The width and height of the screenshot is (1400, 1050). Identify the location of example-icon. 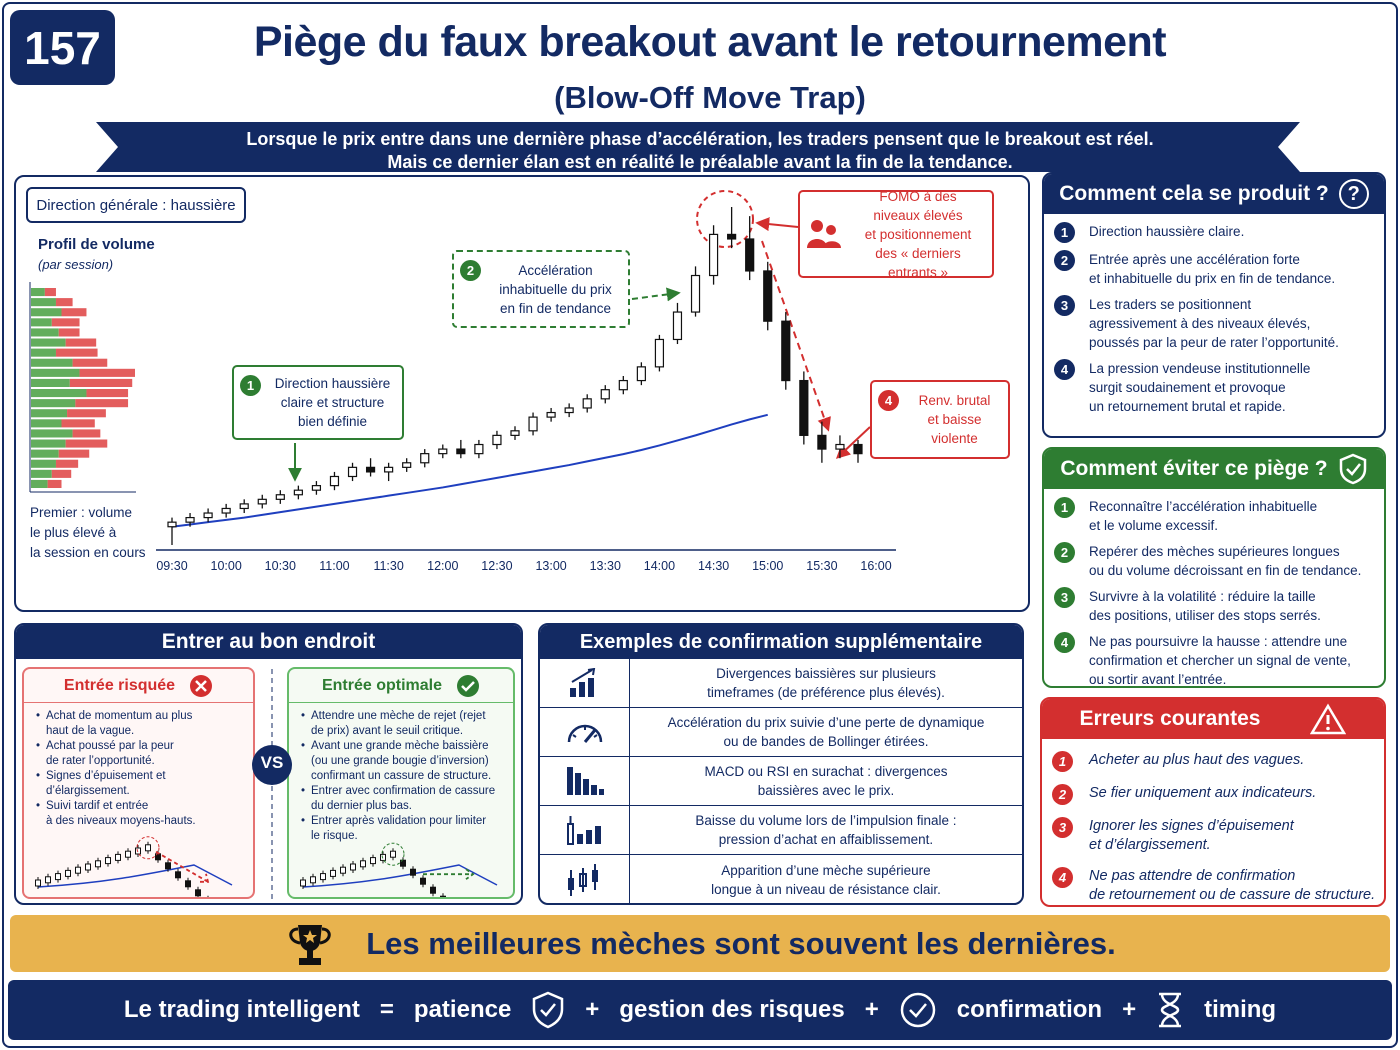
(585, 879).